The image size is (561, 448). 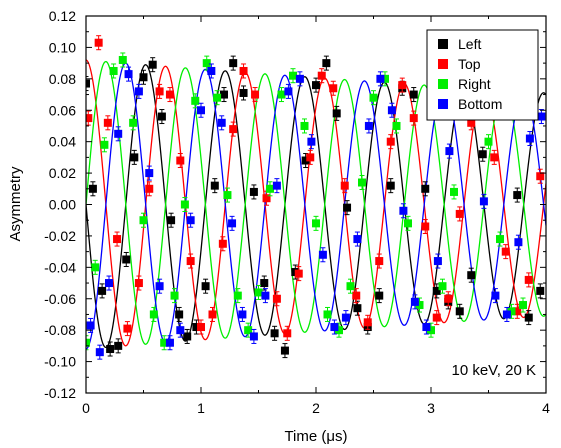 I want to click on y-axis-label: Asymmetry, so click(x=15, y=204).